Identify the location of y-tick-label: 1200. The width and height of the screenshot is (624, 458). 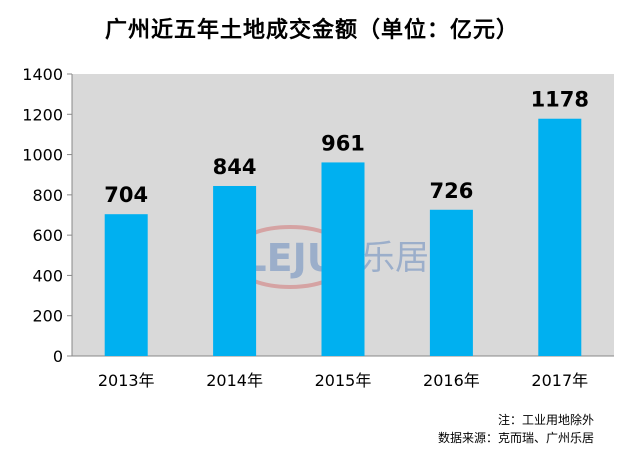
(42, 114).